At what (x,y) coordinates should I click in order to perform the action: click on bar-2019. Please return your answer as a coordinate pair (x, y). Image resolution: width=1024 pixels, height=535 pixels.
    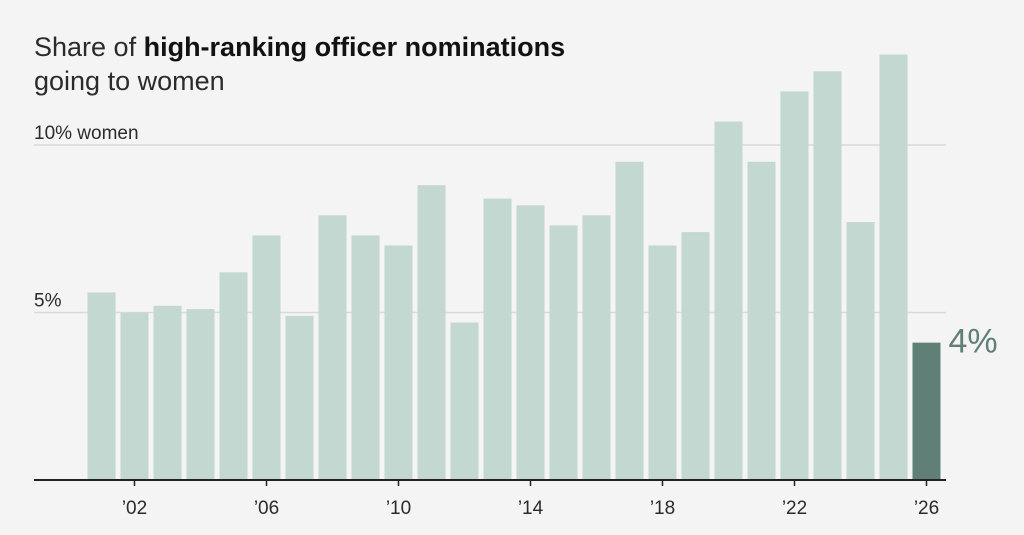
    Looking at the image, I should click on (695, 356).